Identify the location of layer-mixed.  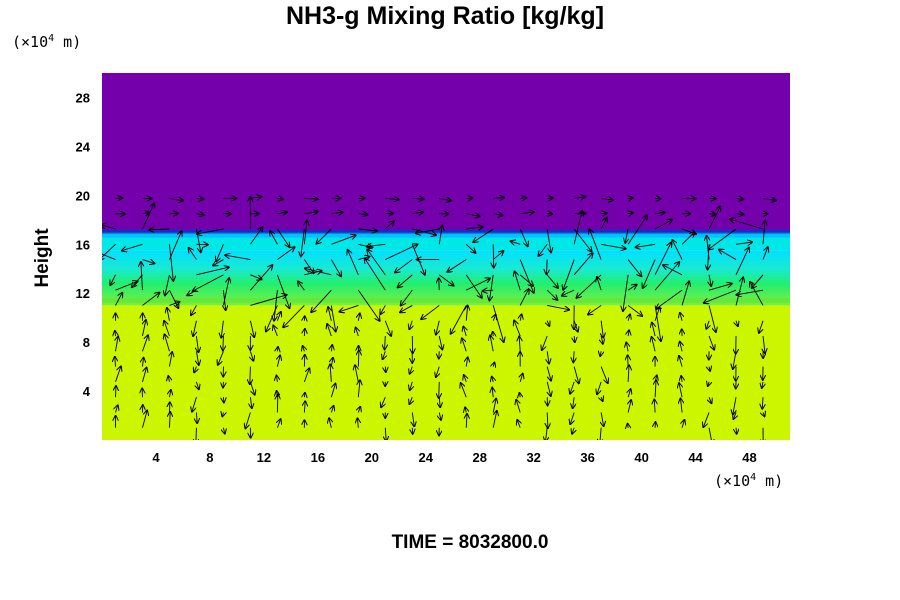
(446, 278).